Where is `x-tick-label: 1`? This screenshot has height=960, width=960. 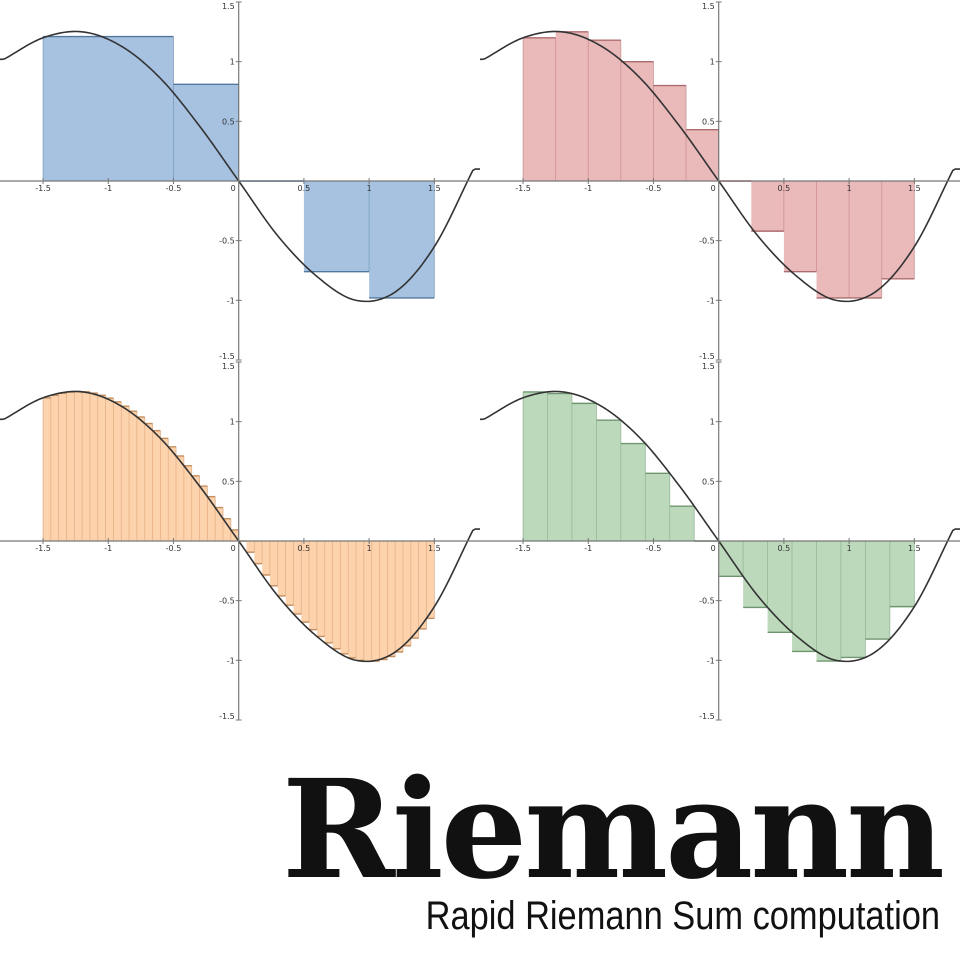
x-tick-label: 1 is located at coordinates (849, 188).